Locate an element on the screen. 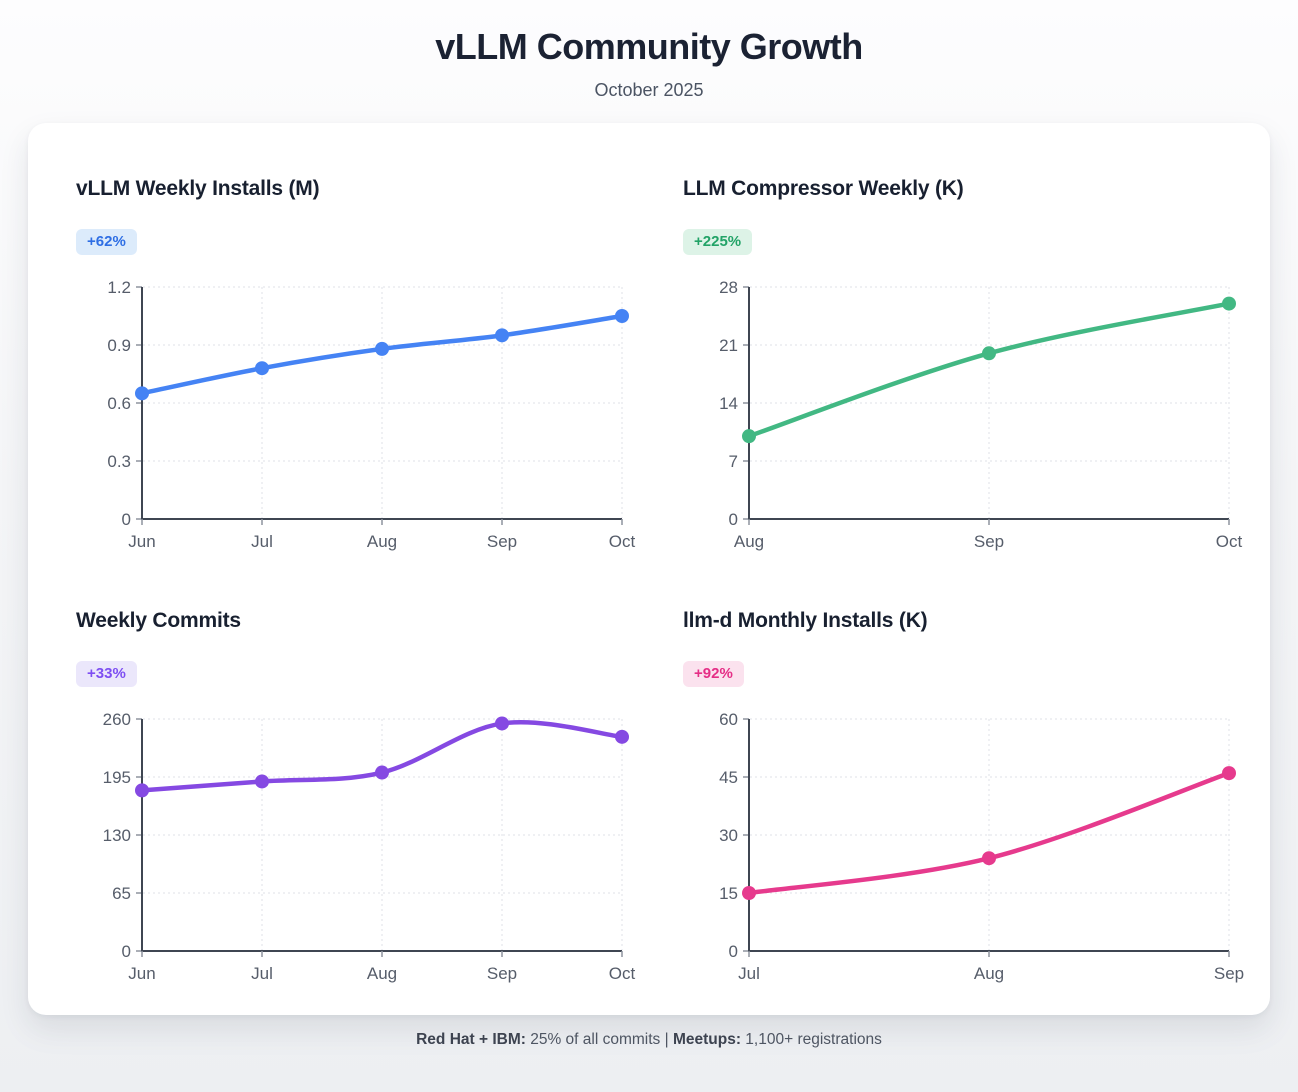 The width and height of the screenshot is (1298, 1092). chart-title: llm-d Monthly Installs (K) is located at coordinates (805, 620).